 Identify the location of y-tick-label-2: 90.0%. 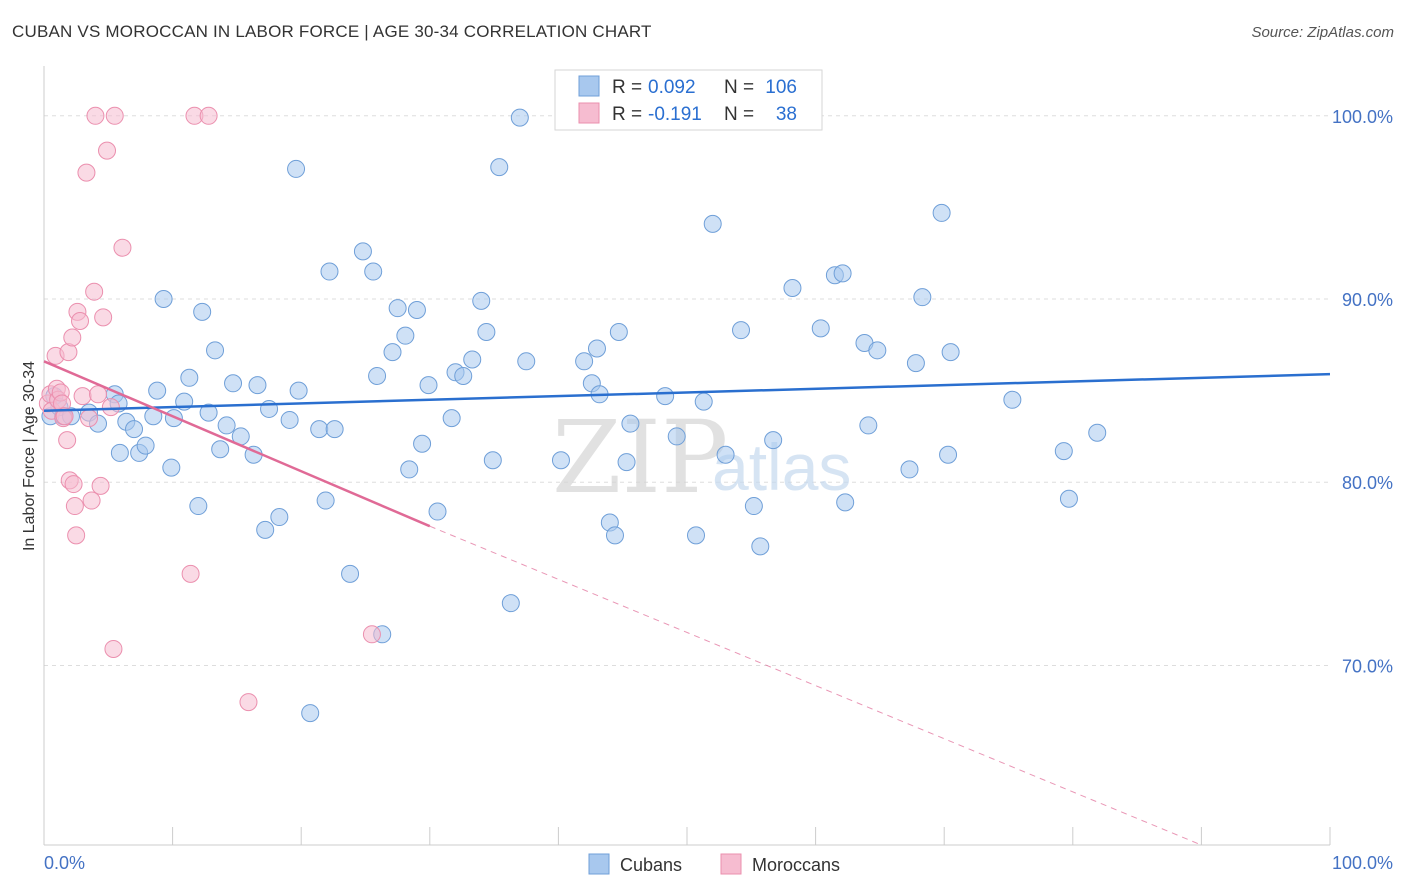
(1367, 300).